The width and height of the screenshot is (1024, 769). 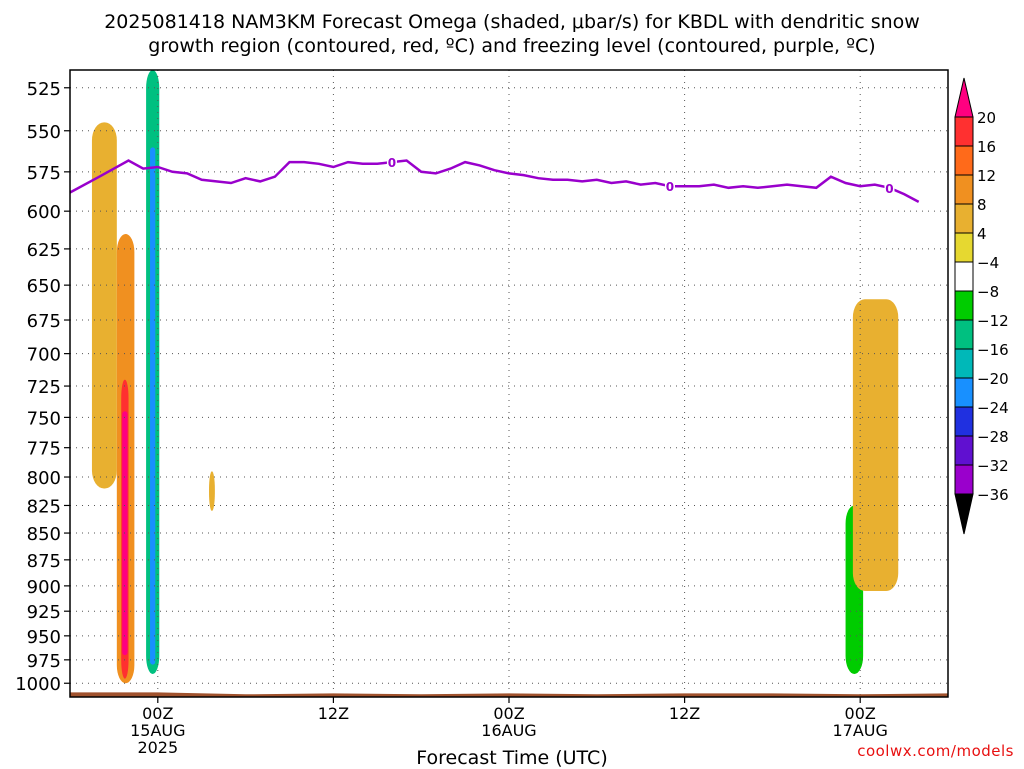 What do you see at coordinates (157, 747) in the screenshot?
I see `x-tick-label: 2025` at bounding box center [157, 747].